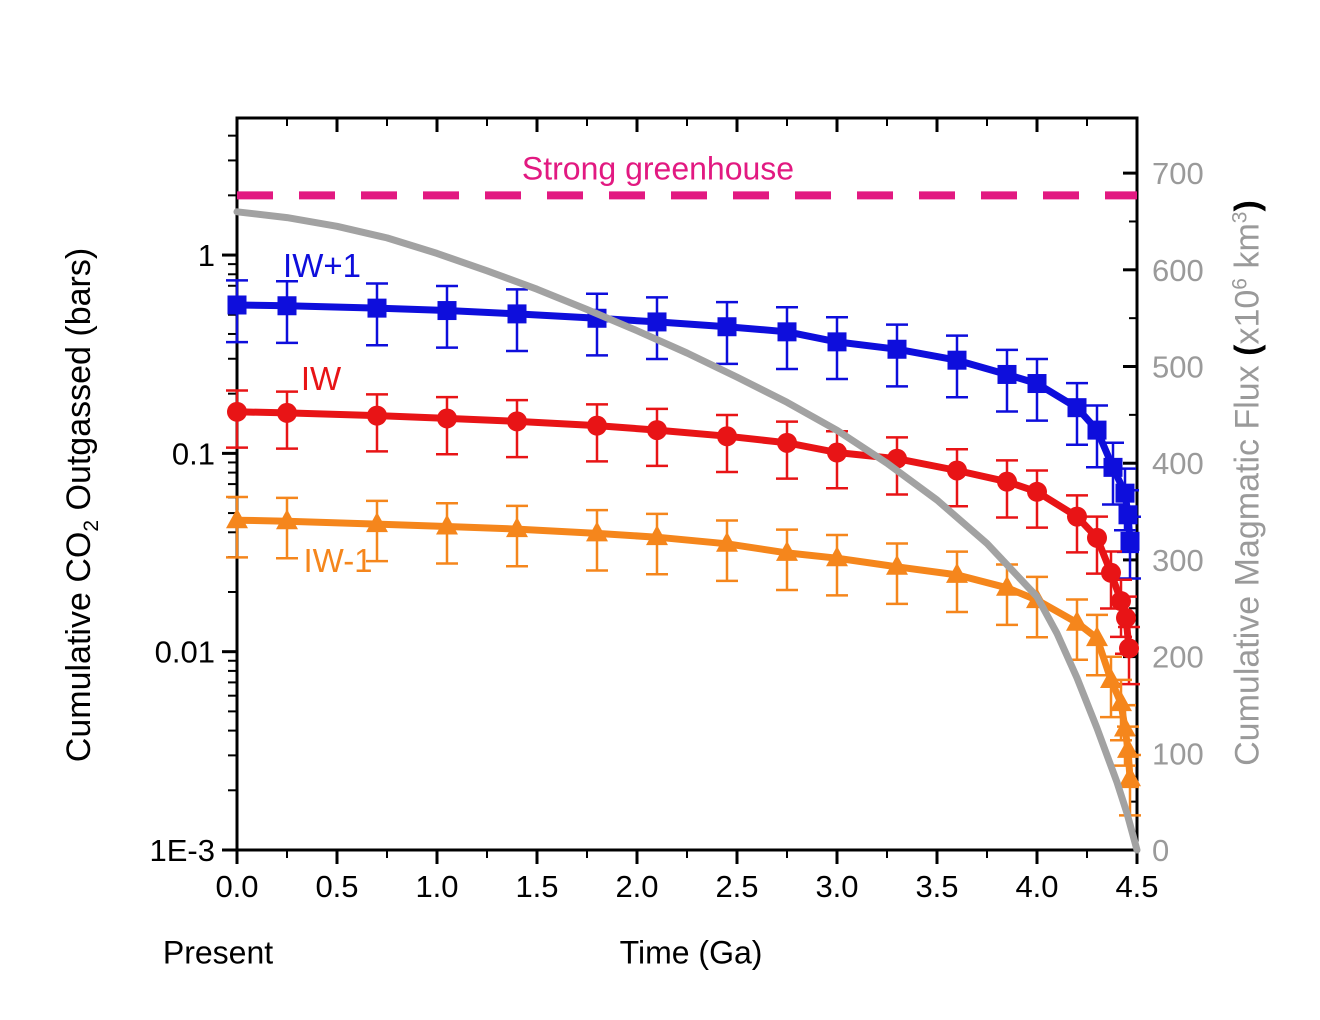  What do you see at coordinates (1178, 270) in the screenshot?
I see `y-right-tick-label: 600` at bounding box center [1178, 270].